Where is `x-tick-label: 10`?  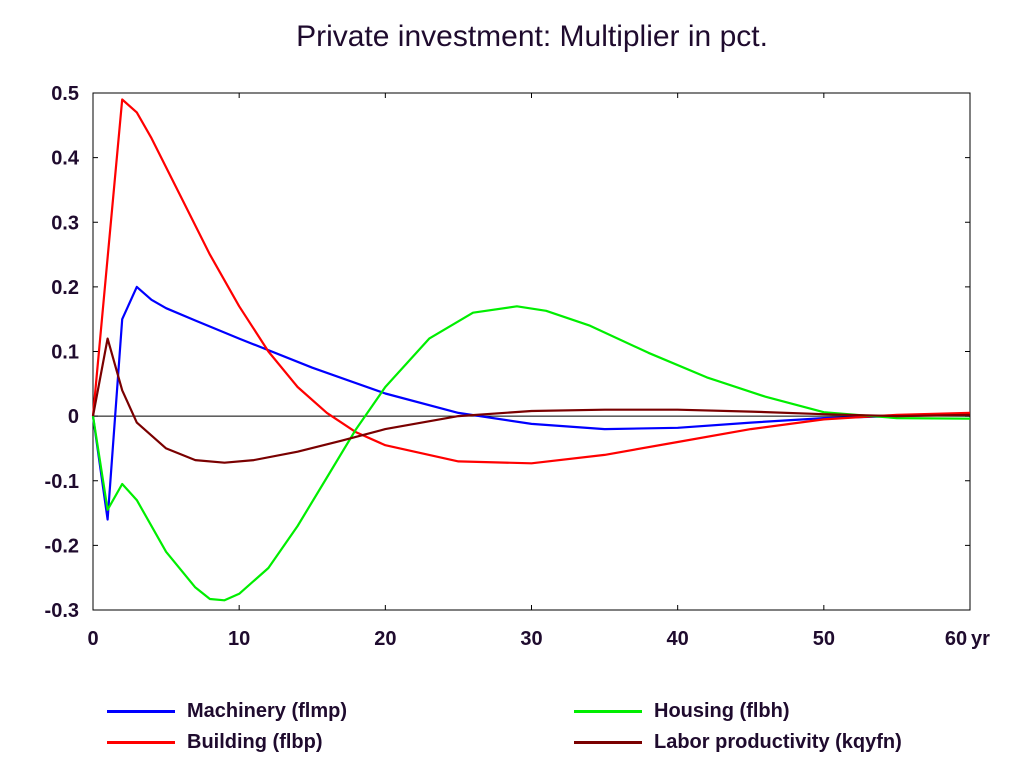 x-tick-label: 10 is located at coordinates (239, 639).